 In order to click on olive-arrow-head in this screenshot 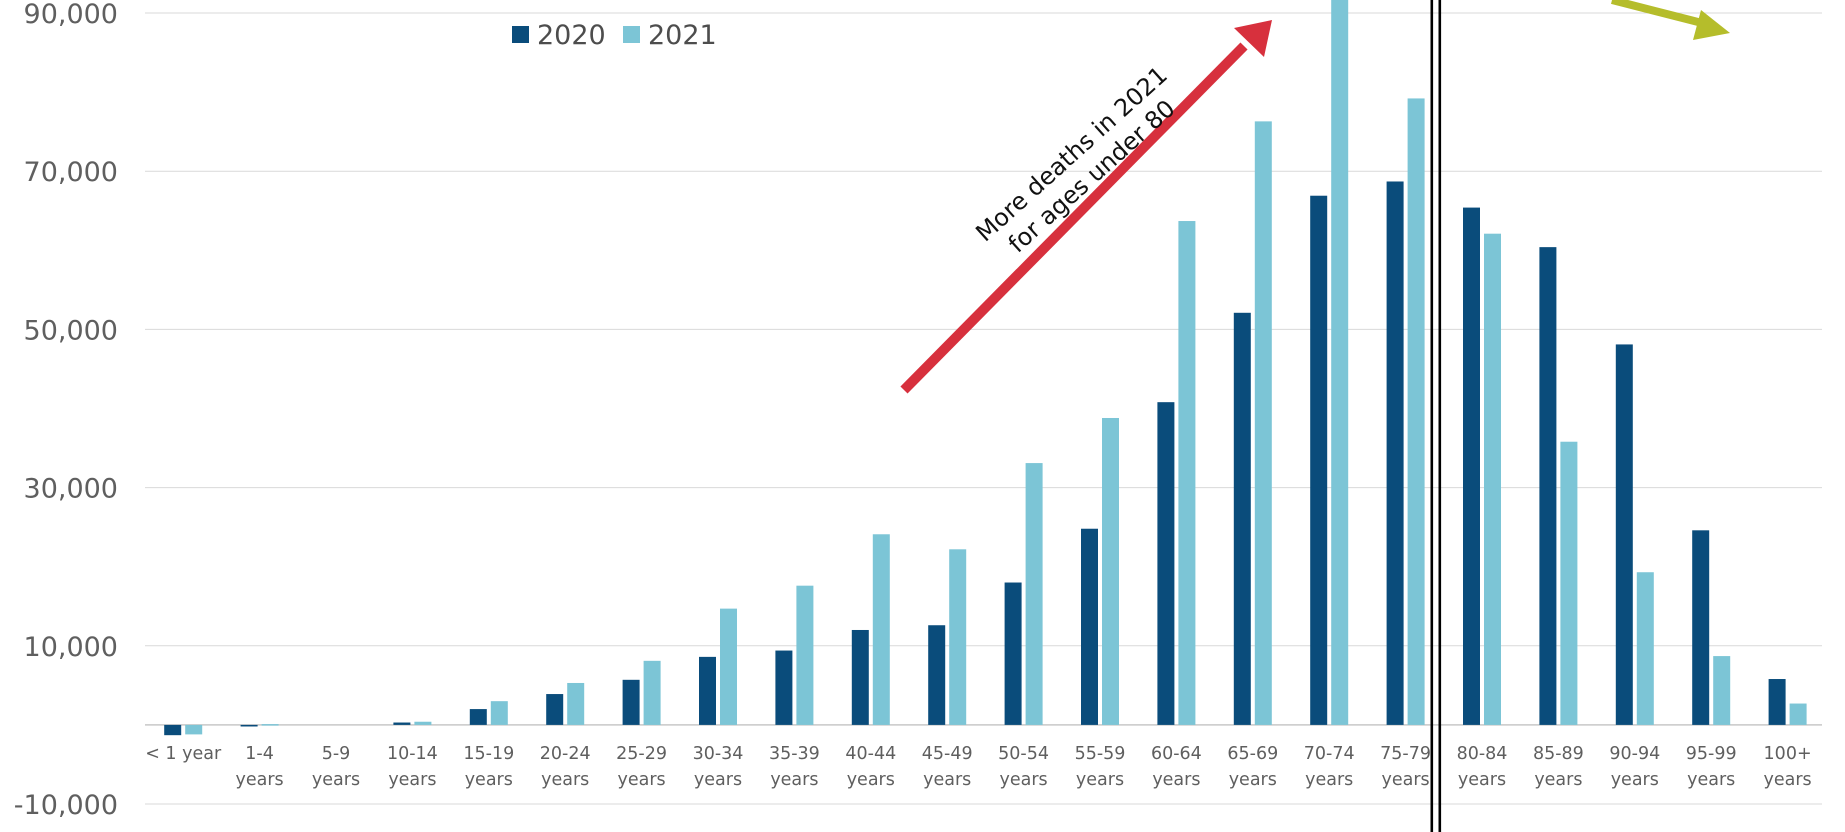, I will do `click(1711, 25)`.